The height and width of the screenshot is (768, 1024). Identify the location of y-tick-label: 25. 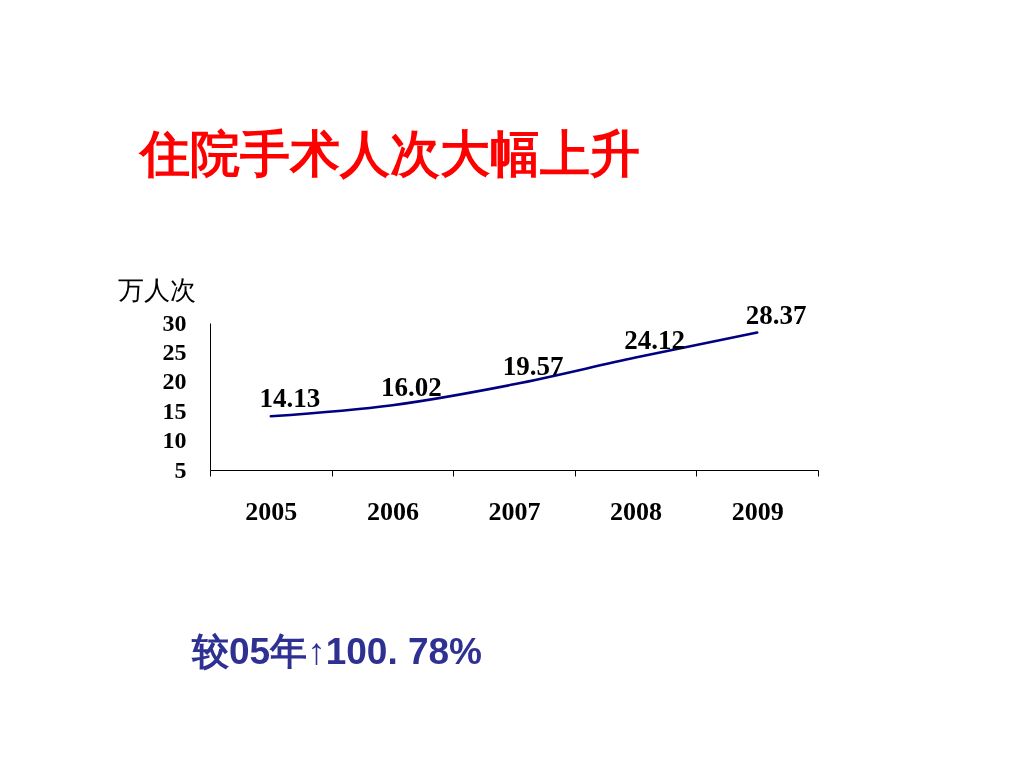
(174, 351).